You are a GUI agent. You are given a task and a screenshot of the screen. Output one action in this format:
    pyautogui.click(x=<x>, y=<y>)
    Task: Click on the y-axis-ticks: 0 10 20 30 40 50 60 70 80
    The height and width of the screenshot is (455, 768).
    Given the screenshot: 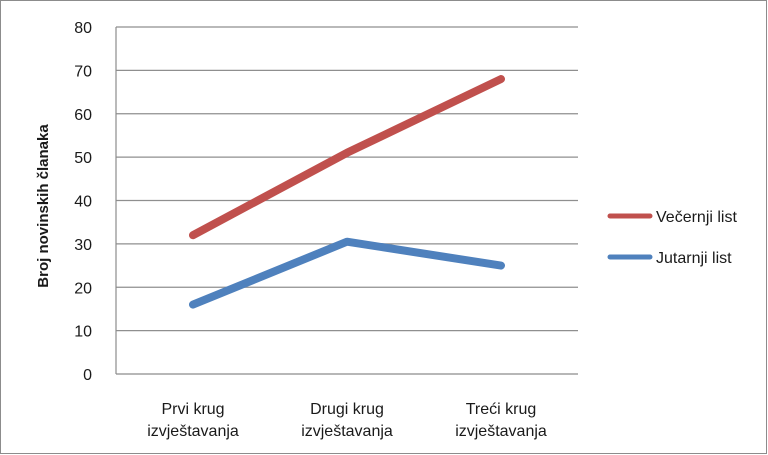 What is the action you would take?
    pyautogui.click(x=83, y=202)
    